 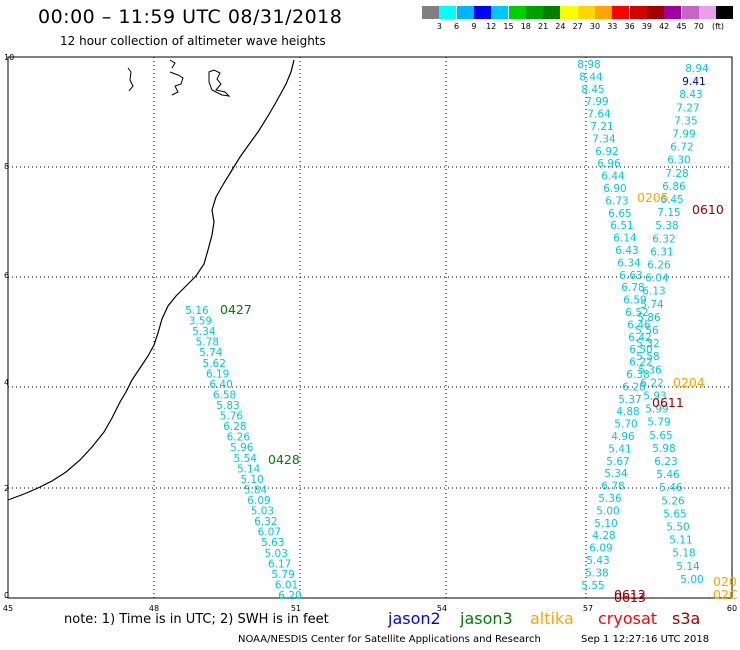 What do you see at coordinates (9, 57) in the screenshot?
I see `y-tick-label: 10` at bounding box center [9, 57].